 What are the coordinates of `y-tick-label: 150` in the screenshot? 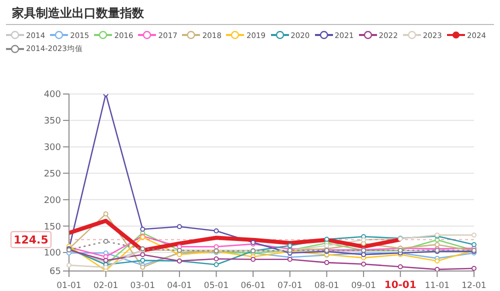 It's located at (53, 227).